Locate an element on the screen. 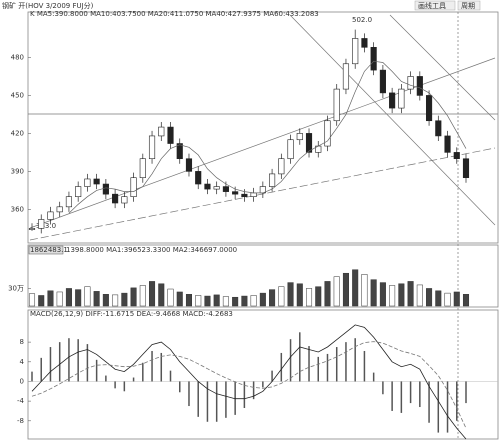  volume-frame is located at coordinates (263, 276).